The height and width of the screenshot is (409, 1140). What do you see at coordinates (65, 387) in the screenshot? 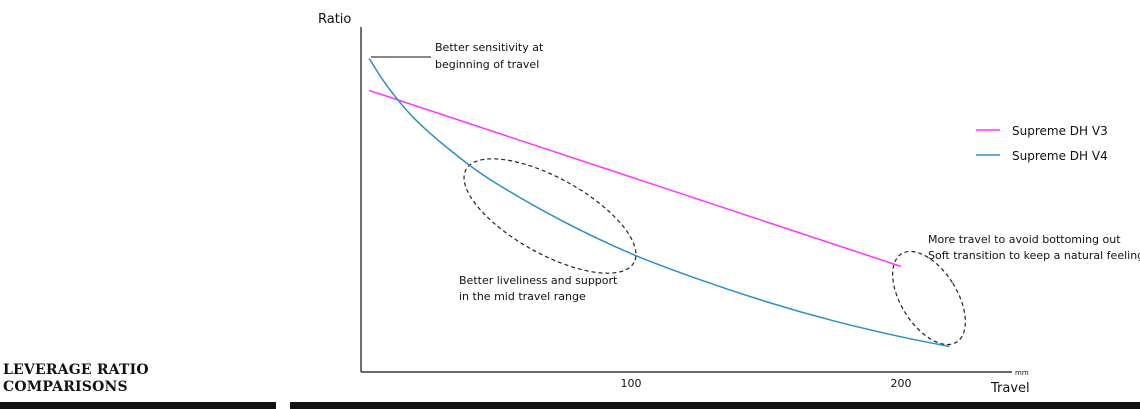
I see `section-title-line-2: COMPARISONS` at bounding box center [65, 387].